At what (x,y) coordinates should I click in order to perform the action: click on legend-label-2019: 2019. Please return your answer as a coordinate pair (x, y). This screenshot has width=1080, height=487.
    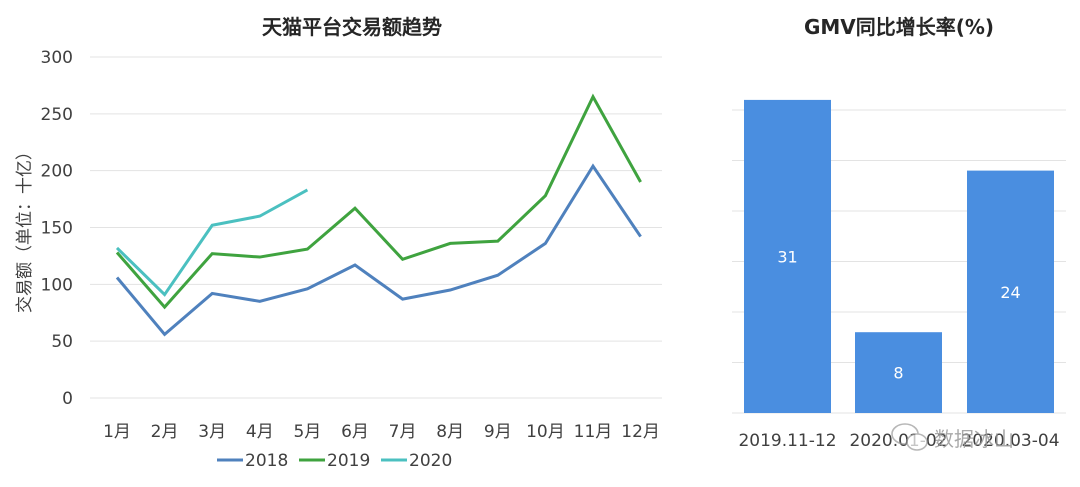
    Looking at the image, I should click on (348, 461).